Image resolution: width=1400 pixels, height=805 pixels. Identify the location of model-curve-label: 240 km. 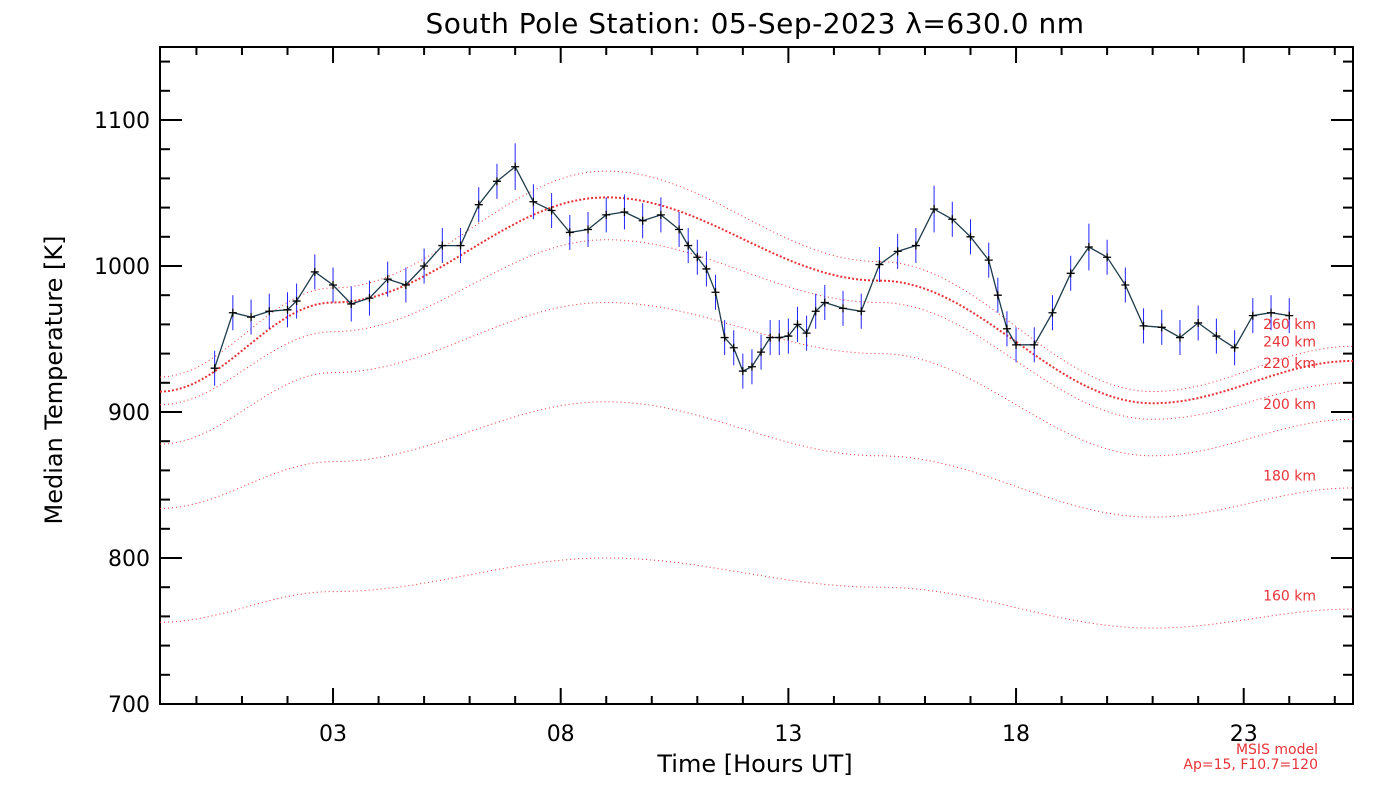
(1289, 342).